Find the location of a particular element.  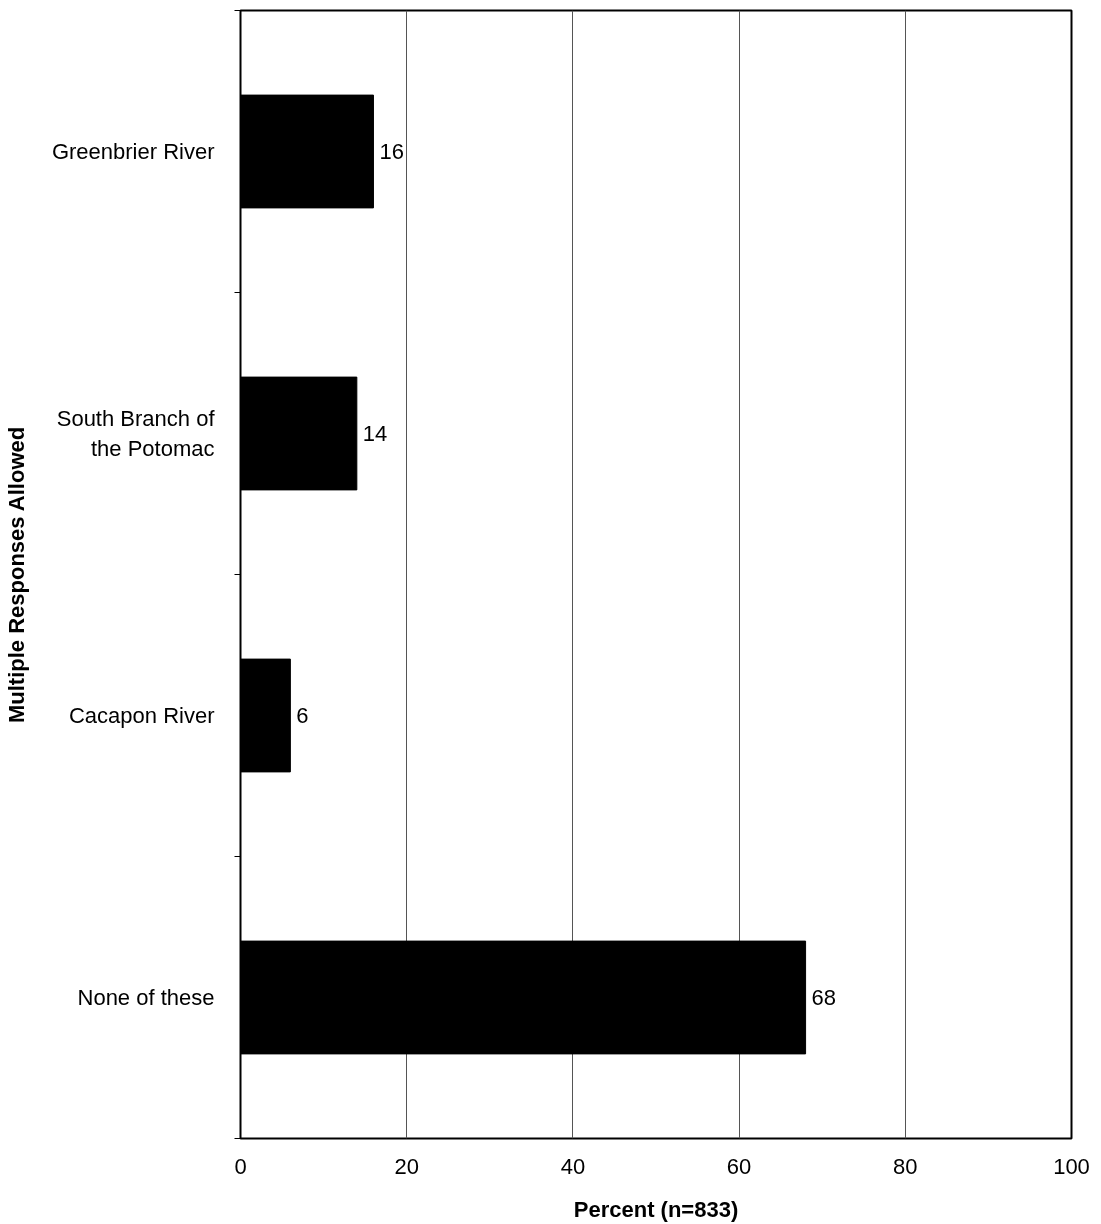

data-label: 6 is located at coordinates (302, 715).